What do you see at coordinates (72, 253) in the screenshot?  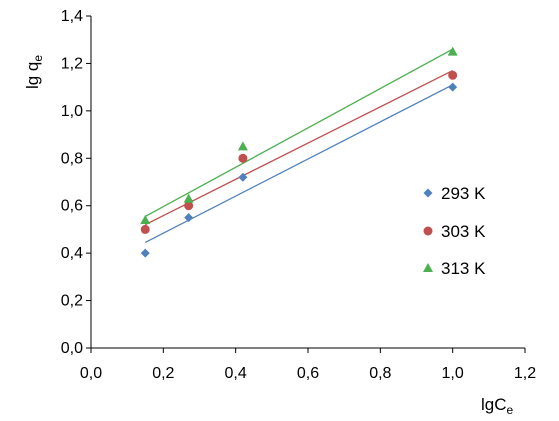 I see `y-tick-label: 0,4` at bounding box center [72, 253].